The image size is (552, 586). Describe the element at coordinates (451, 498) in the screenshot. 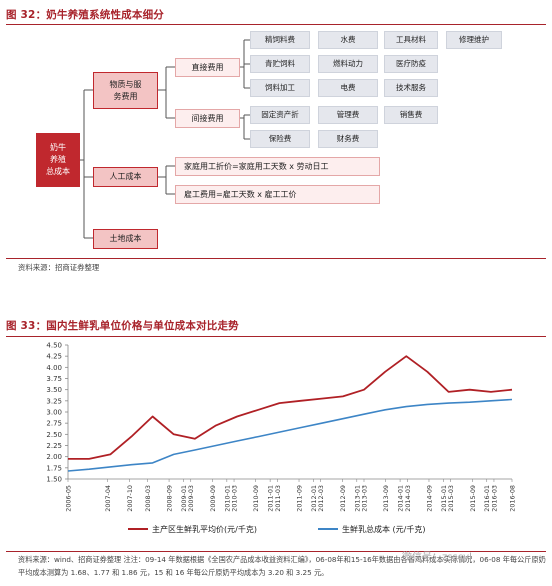

I see `x-tick-label: 2015-03` at that location.